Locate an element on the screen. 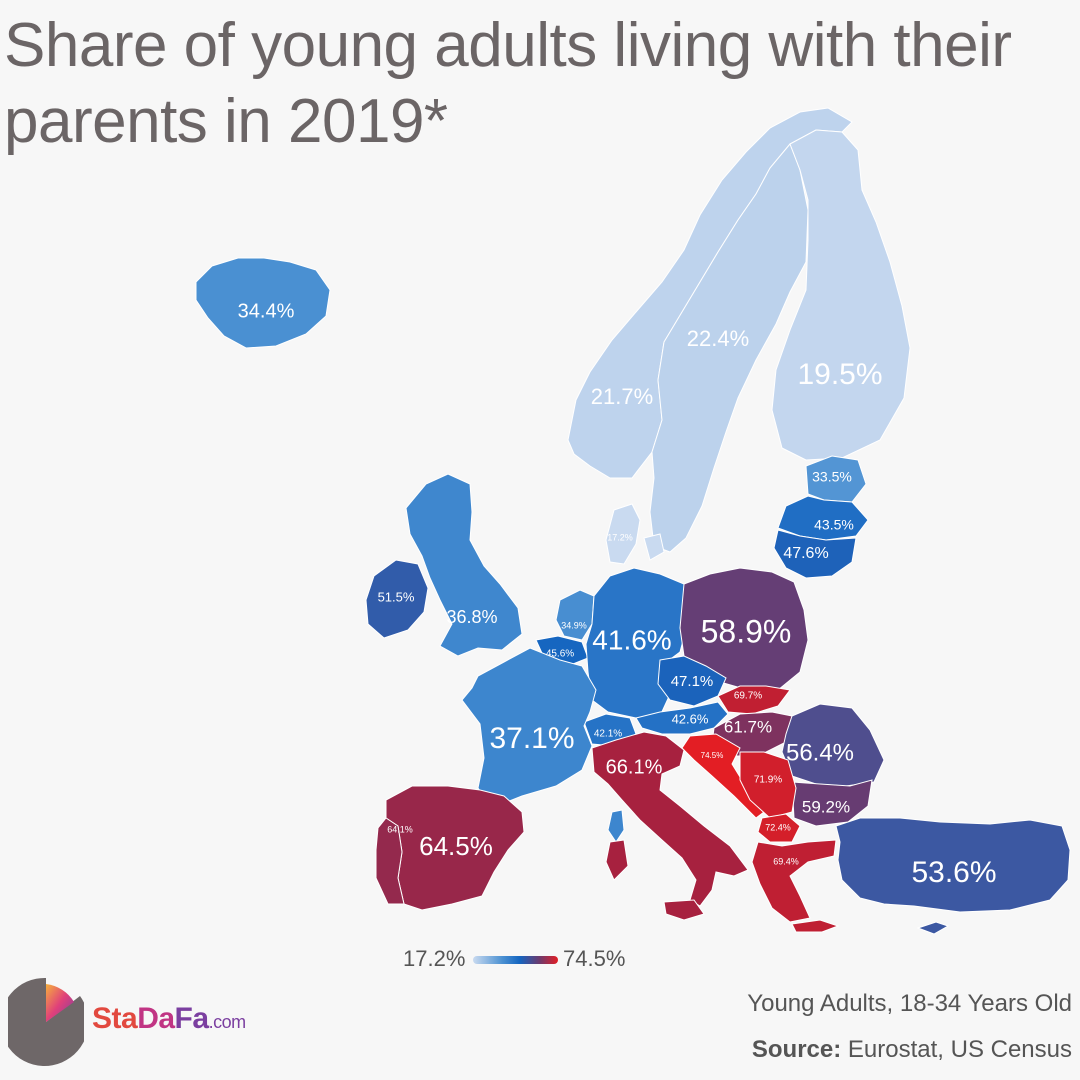 This screenshot has width=1080, height=1080. region-bulgaria is located at coordinates (832, 803).